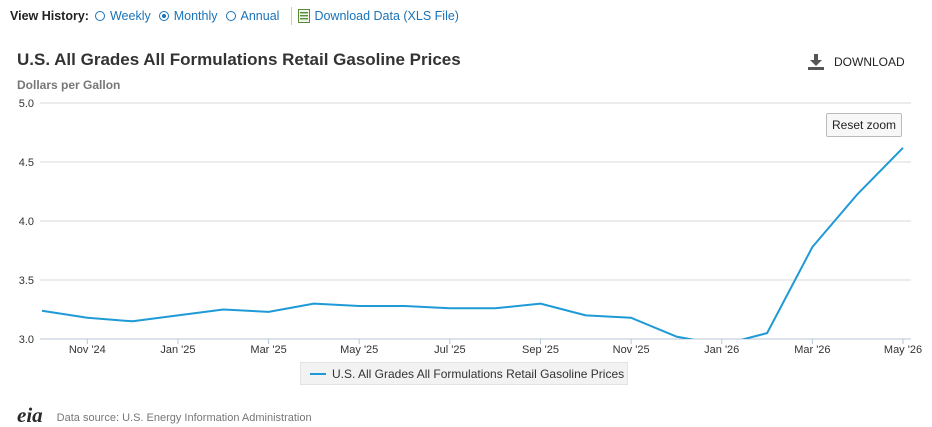 This screenshot has height=427, width=932. Describe the element at coordinates (268, 350) in the screenshot. I see `x-tick-label: Mar '25` at that location.